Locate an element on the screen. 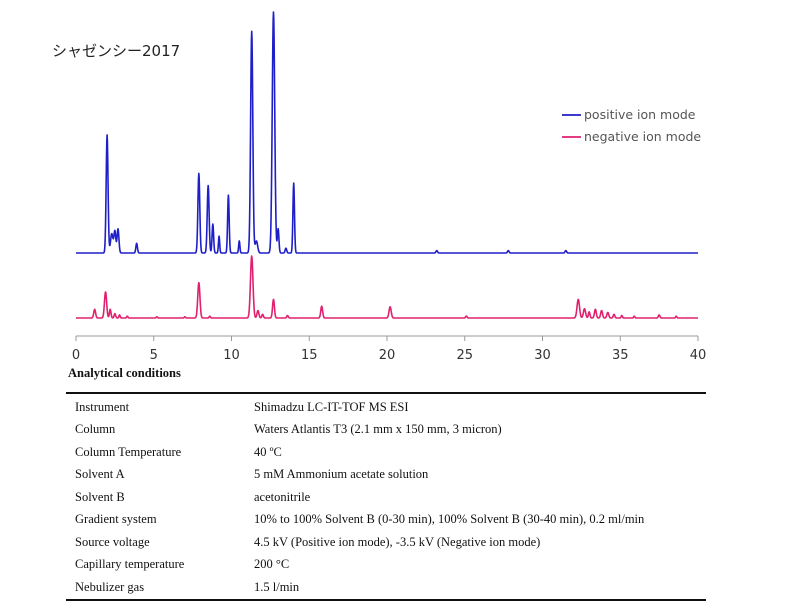 This screenshot has width=795, height=601. table-row: Solvent A 5 mM Ammonium acetate solution is located at coordinates (386, 475).